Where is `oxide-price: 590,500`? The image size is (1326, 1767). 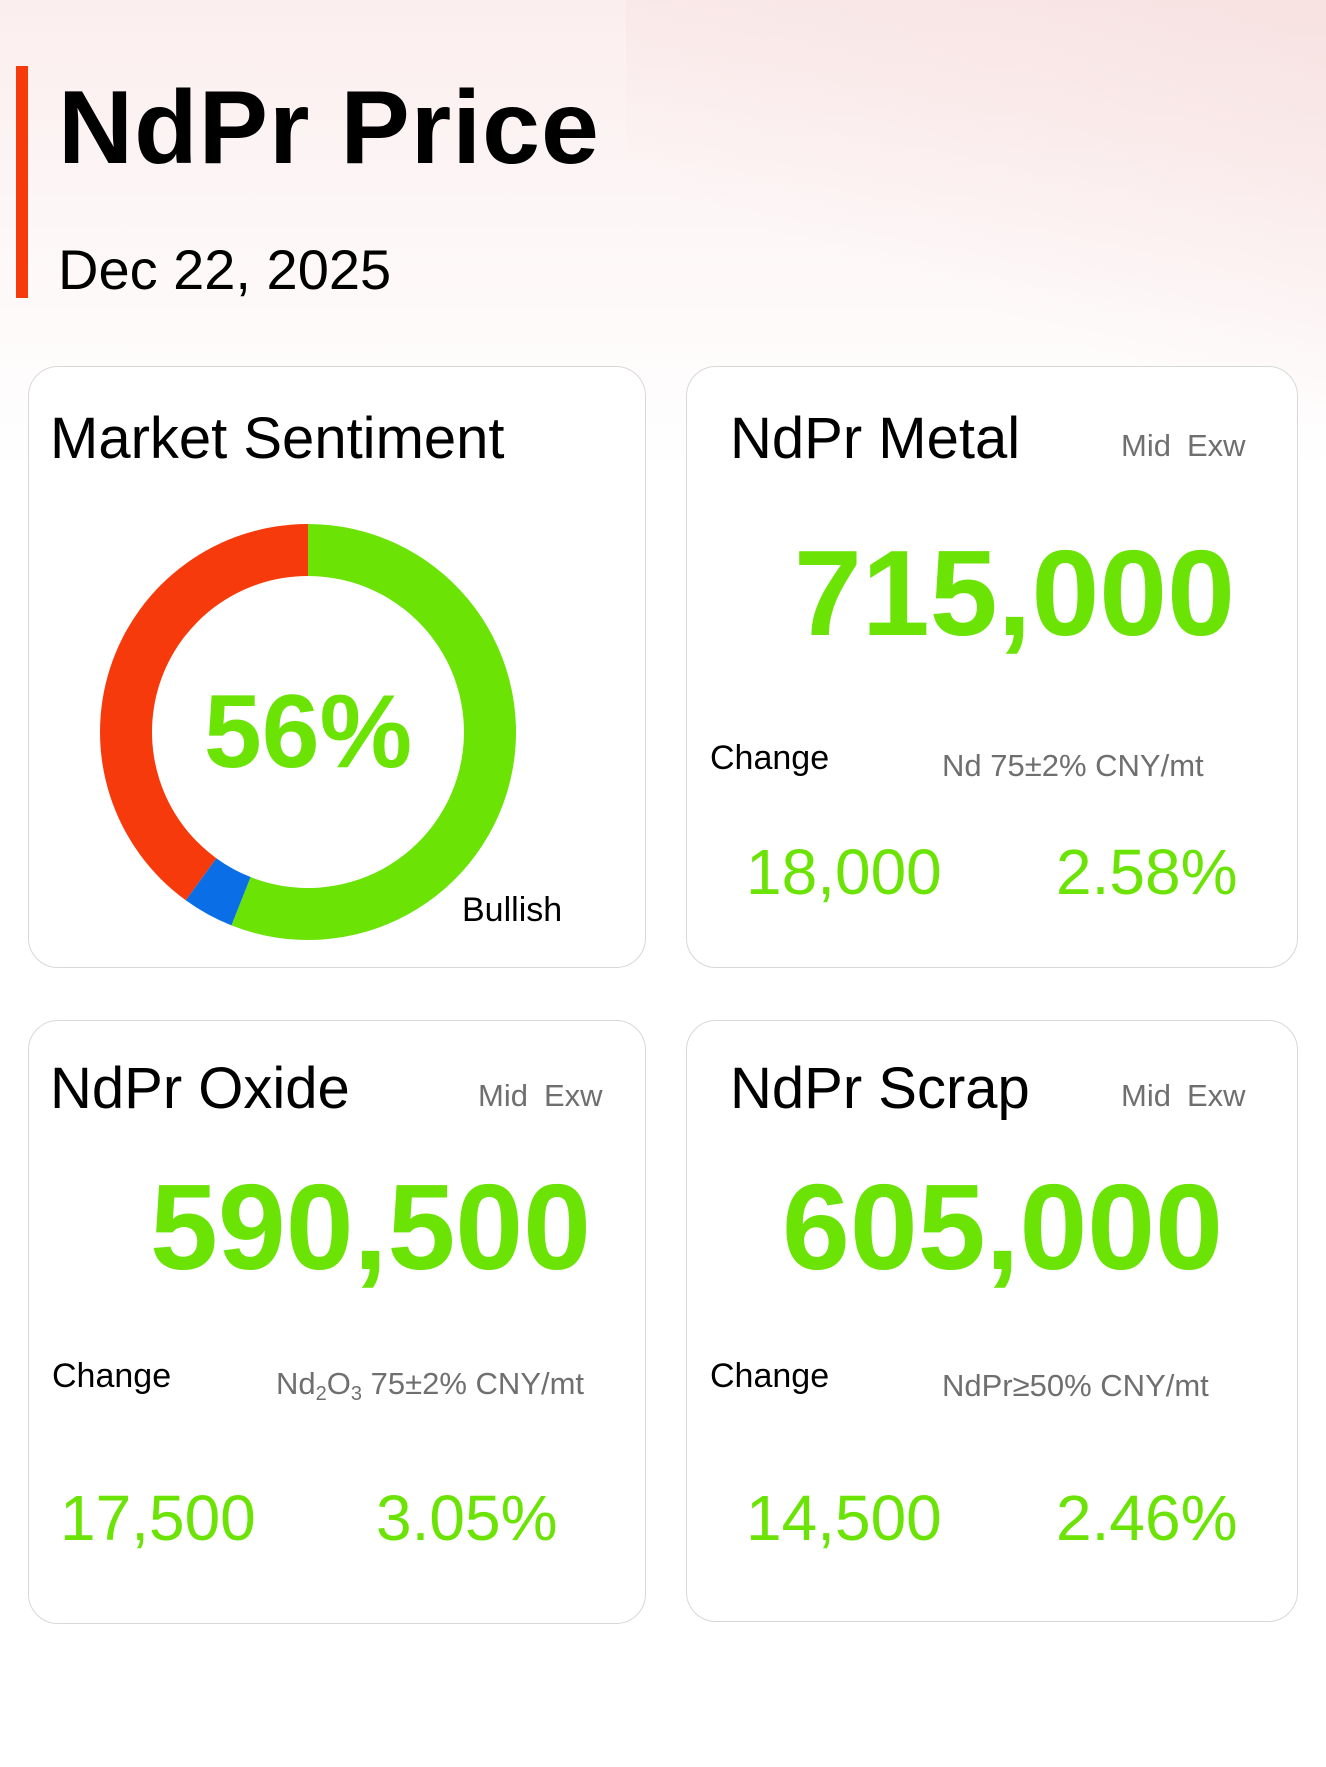
oxide-price: 590,500 is located at coordinates (370, 1227).